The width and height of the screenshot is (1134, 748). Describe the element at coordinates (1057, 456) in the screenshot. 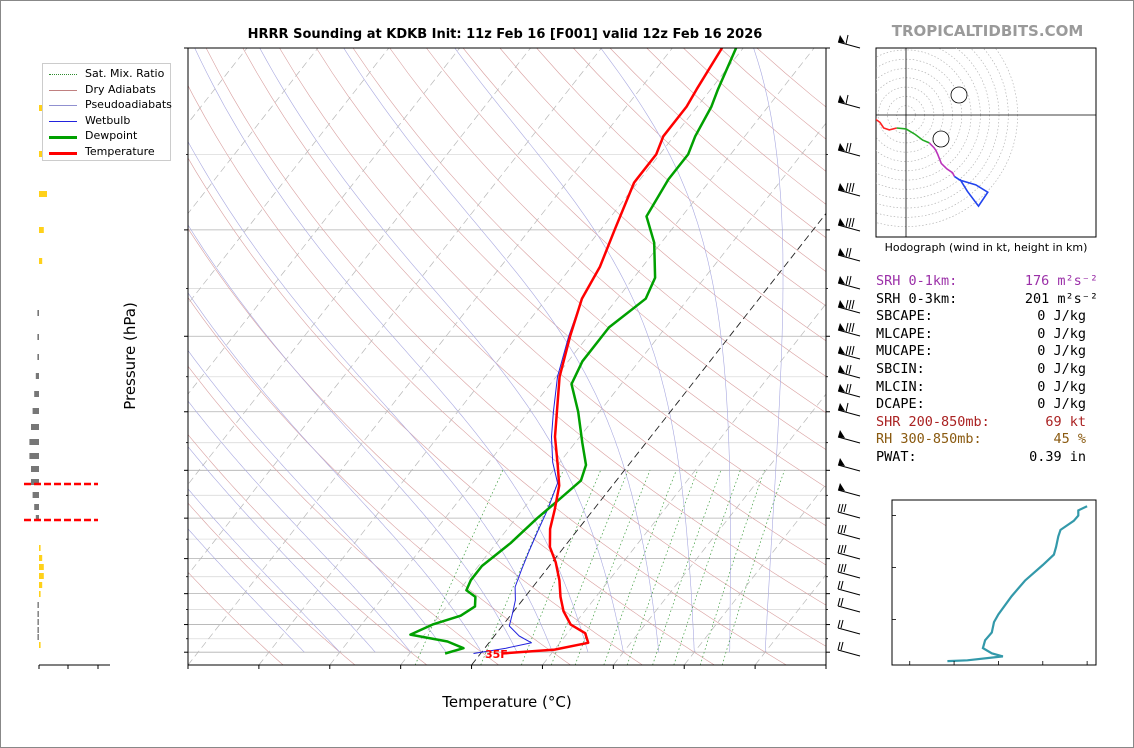

I see `parameter-value: 0.39 in` at that location.